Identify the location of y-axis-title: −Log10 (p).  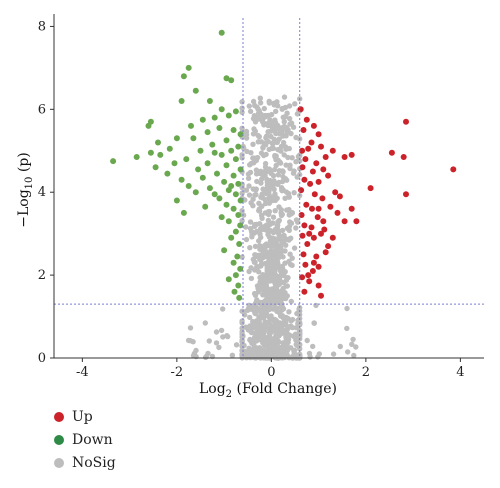
(25, 190).